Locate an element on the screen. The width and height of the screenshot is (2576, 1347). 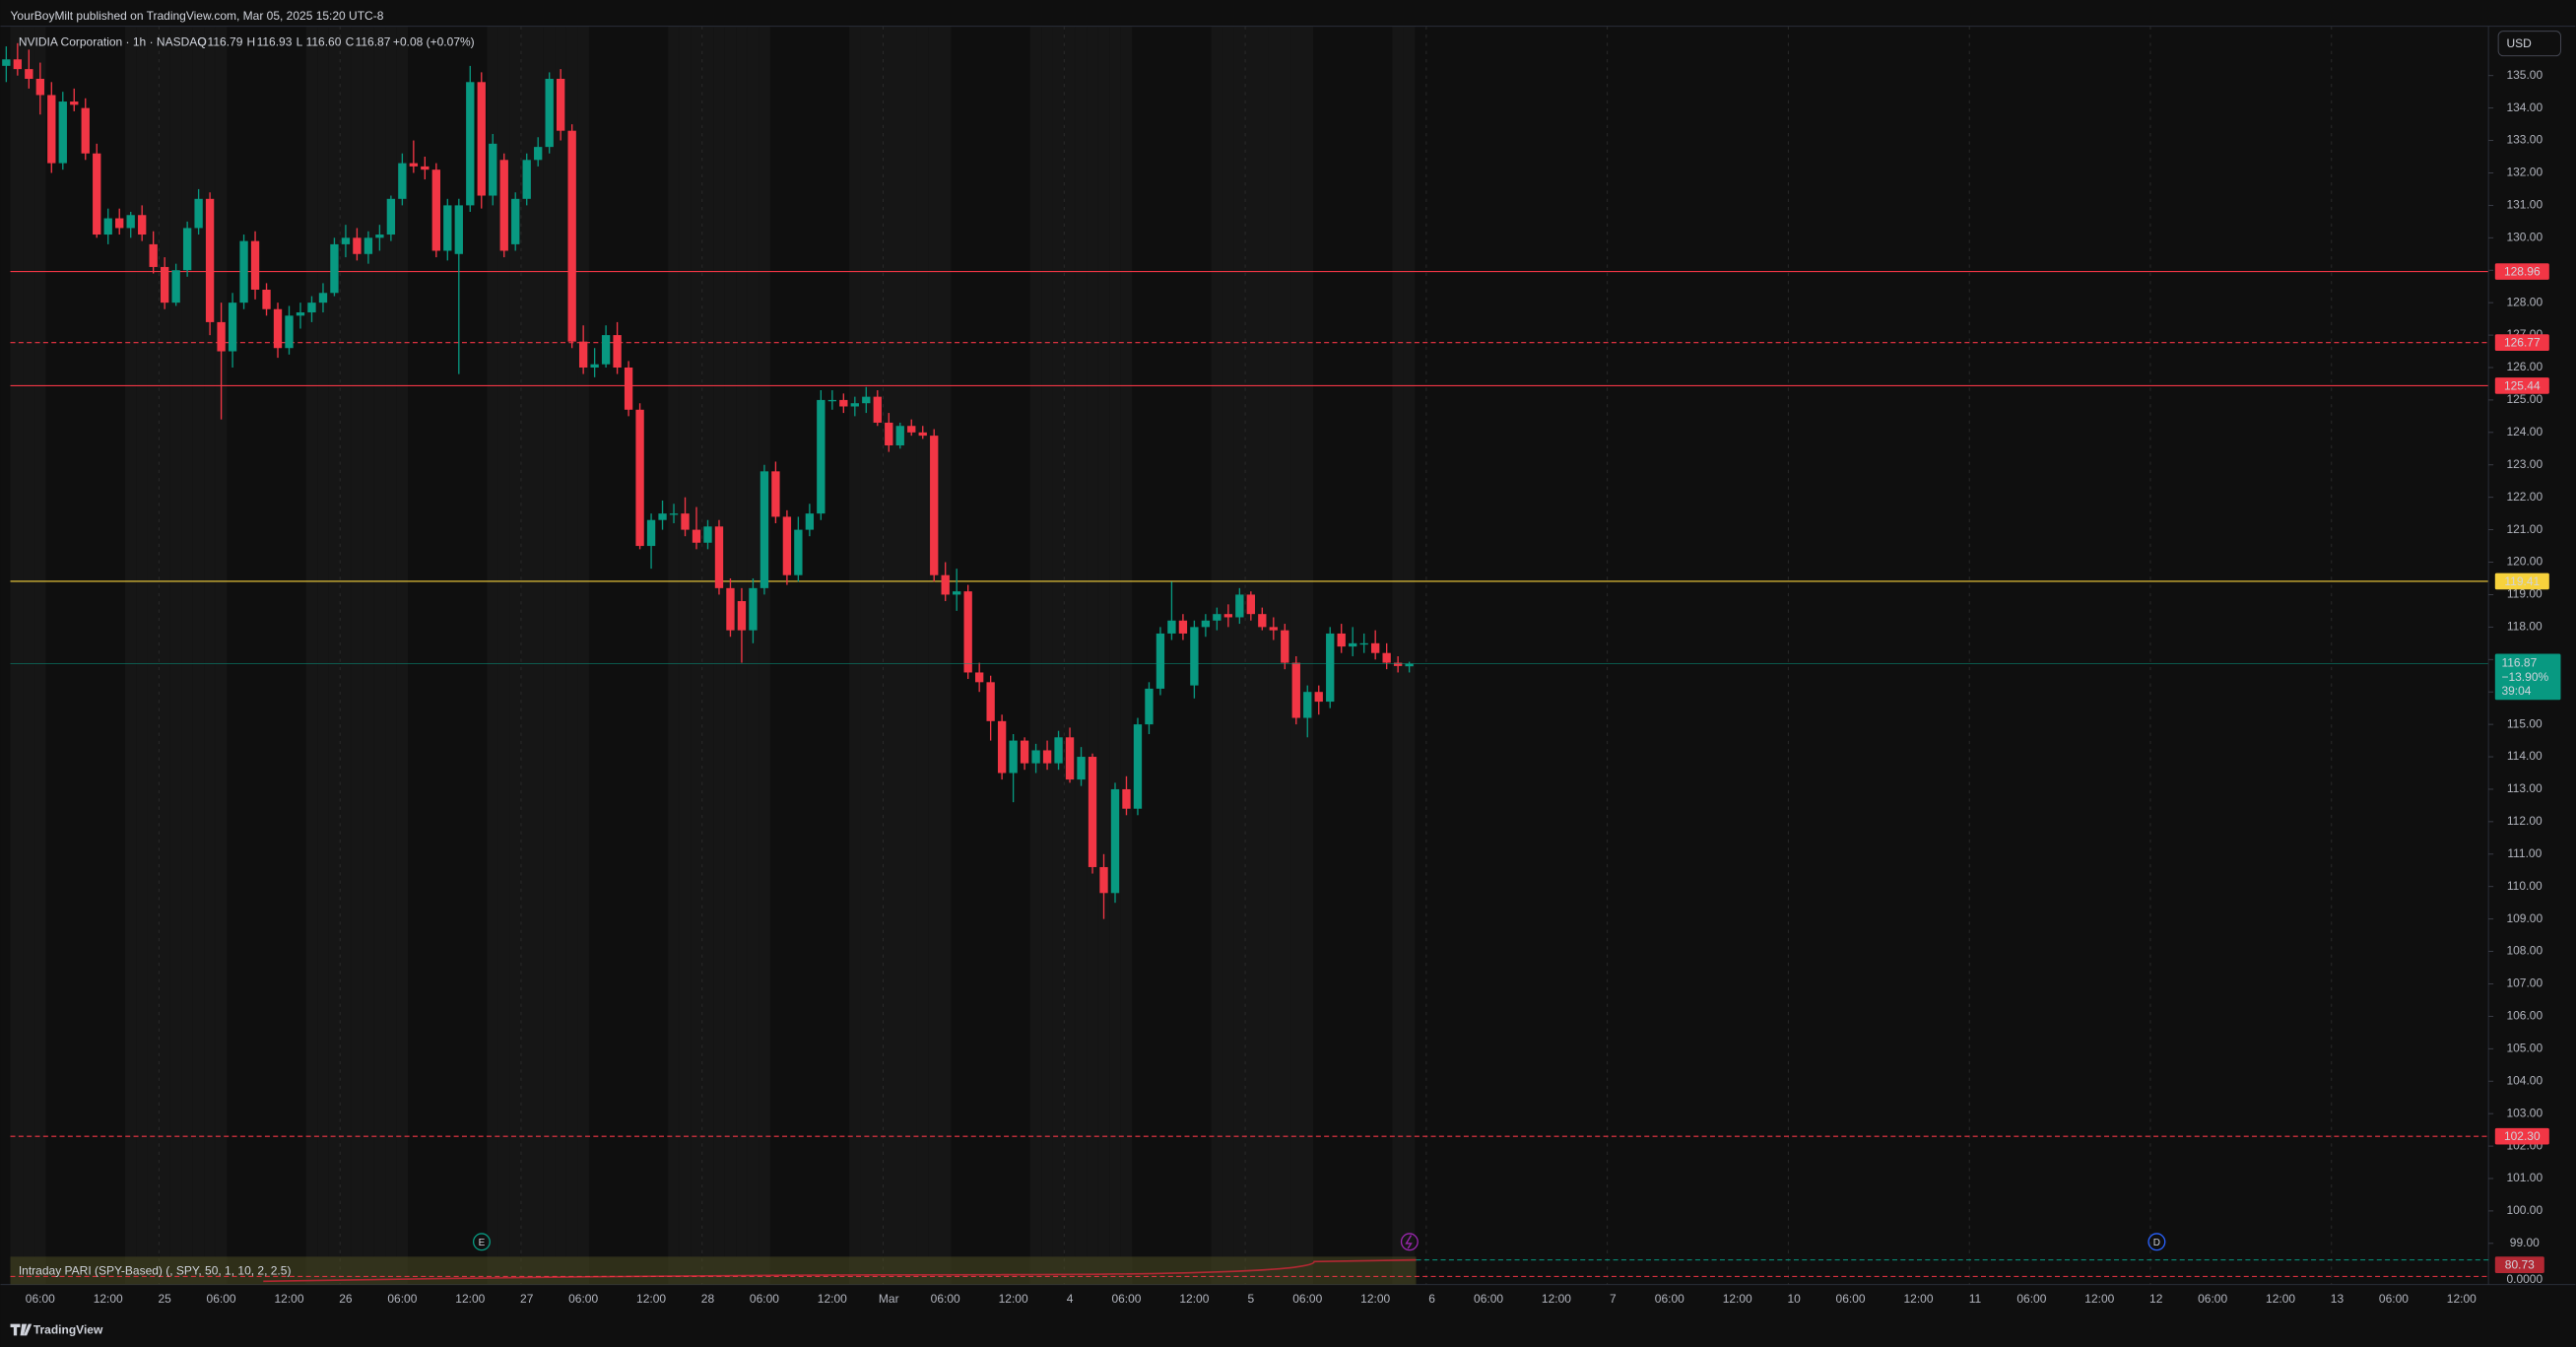
currency-button is located at coordinates (2529, 44).